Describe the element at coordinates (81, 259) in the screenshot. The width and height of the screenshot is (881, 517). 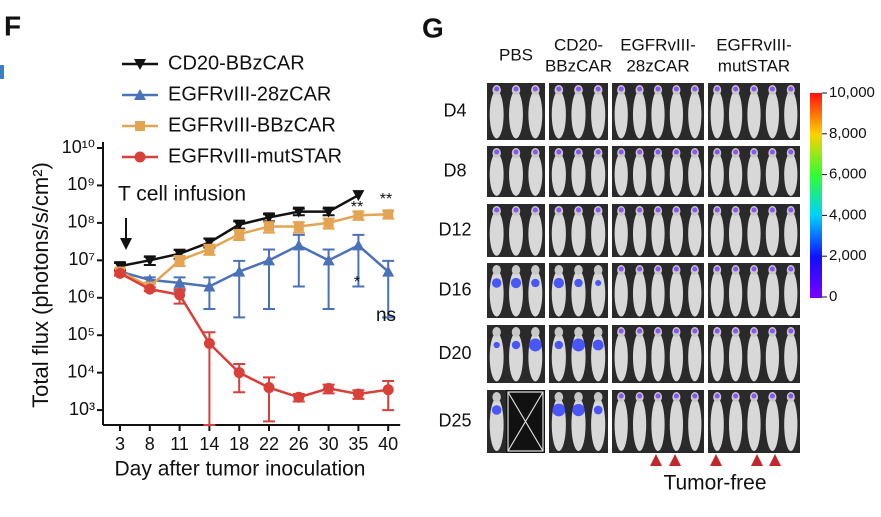
I see `y-tick-label: 10⁷` at that location.